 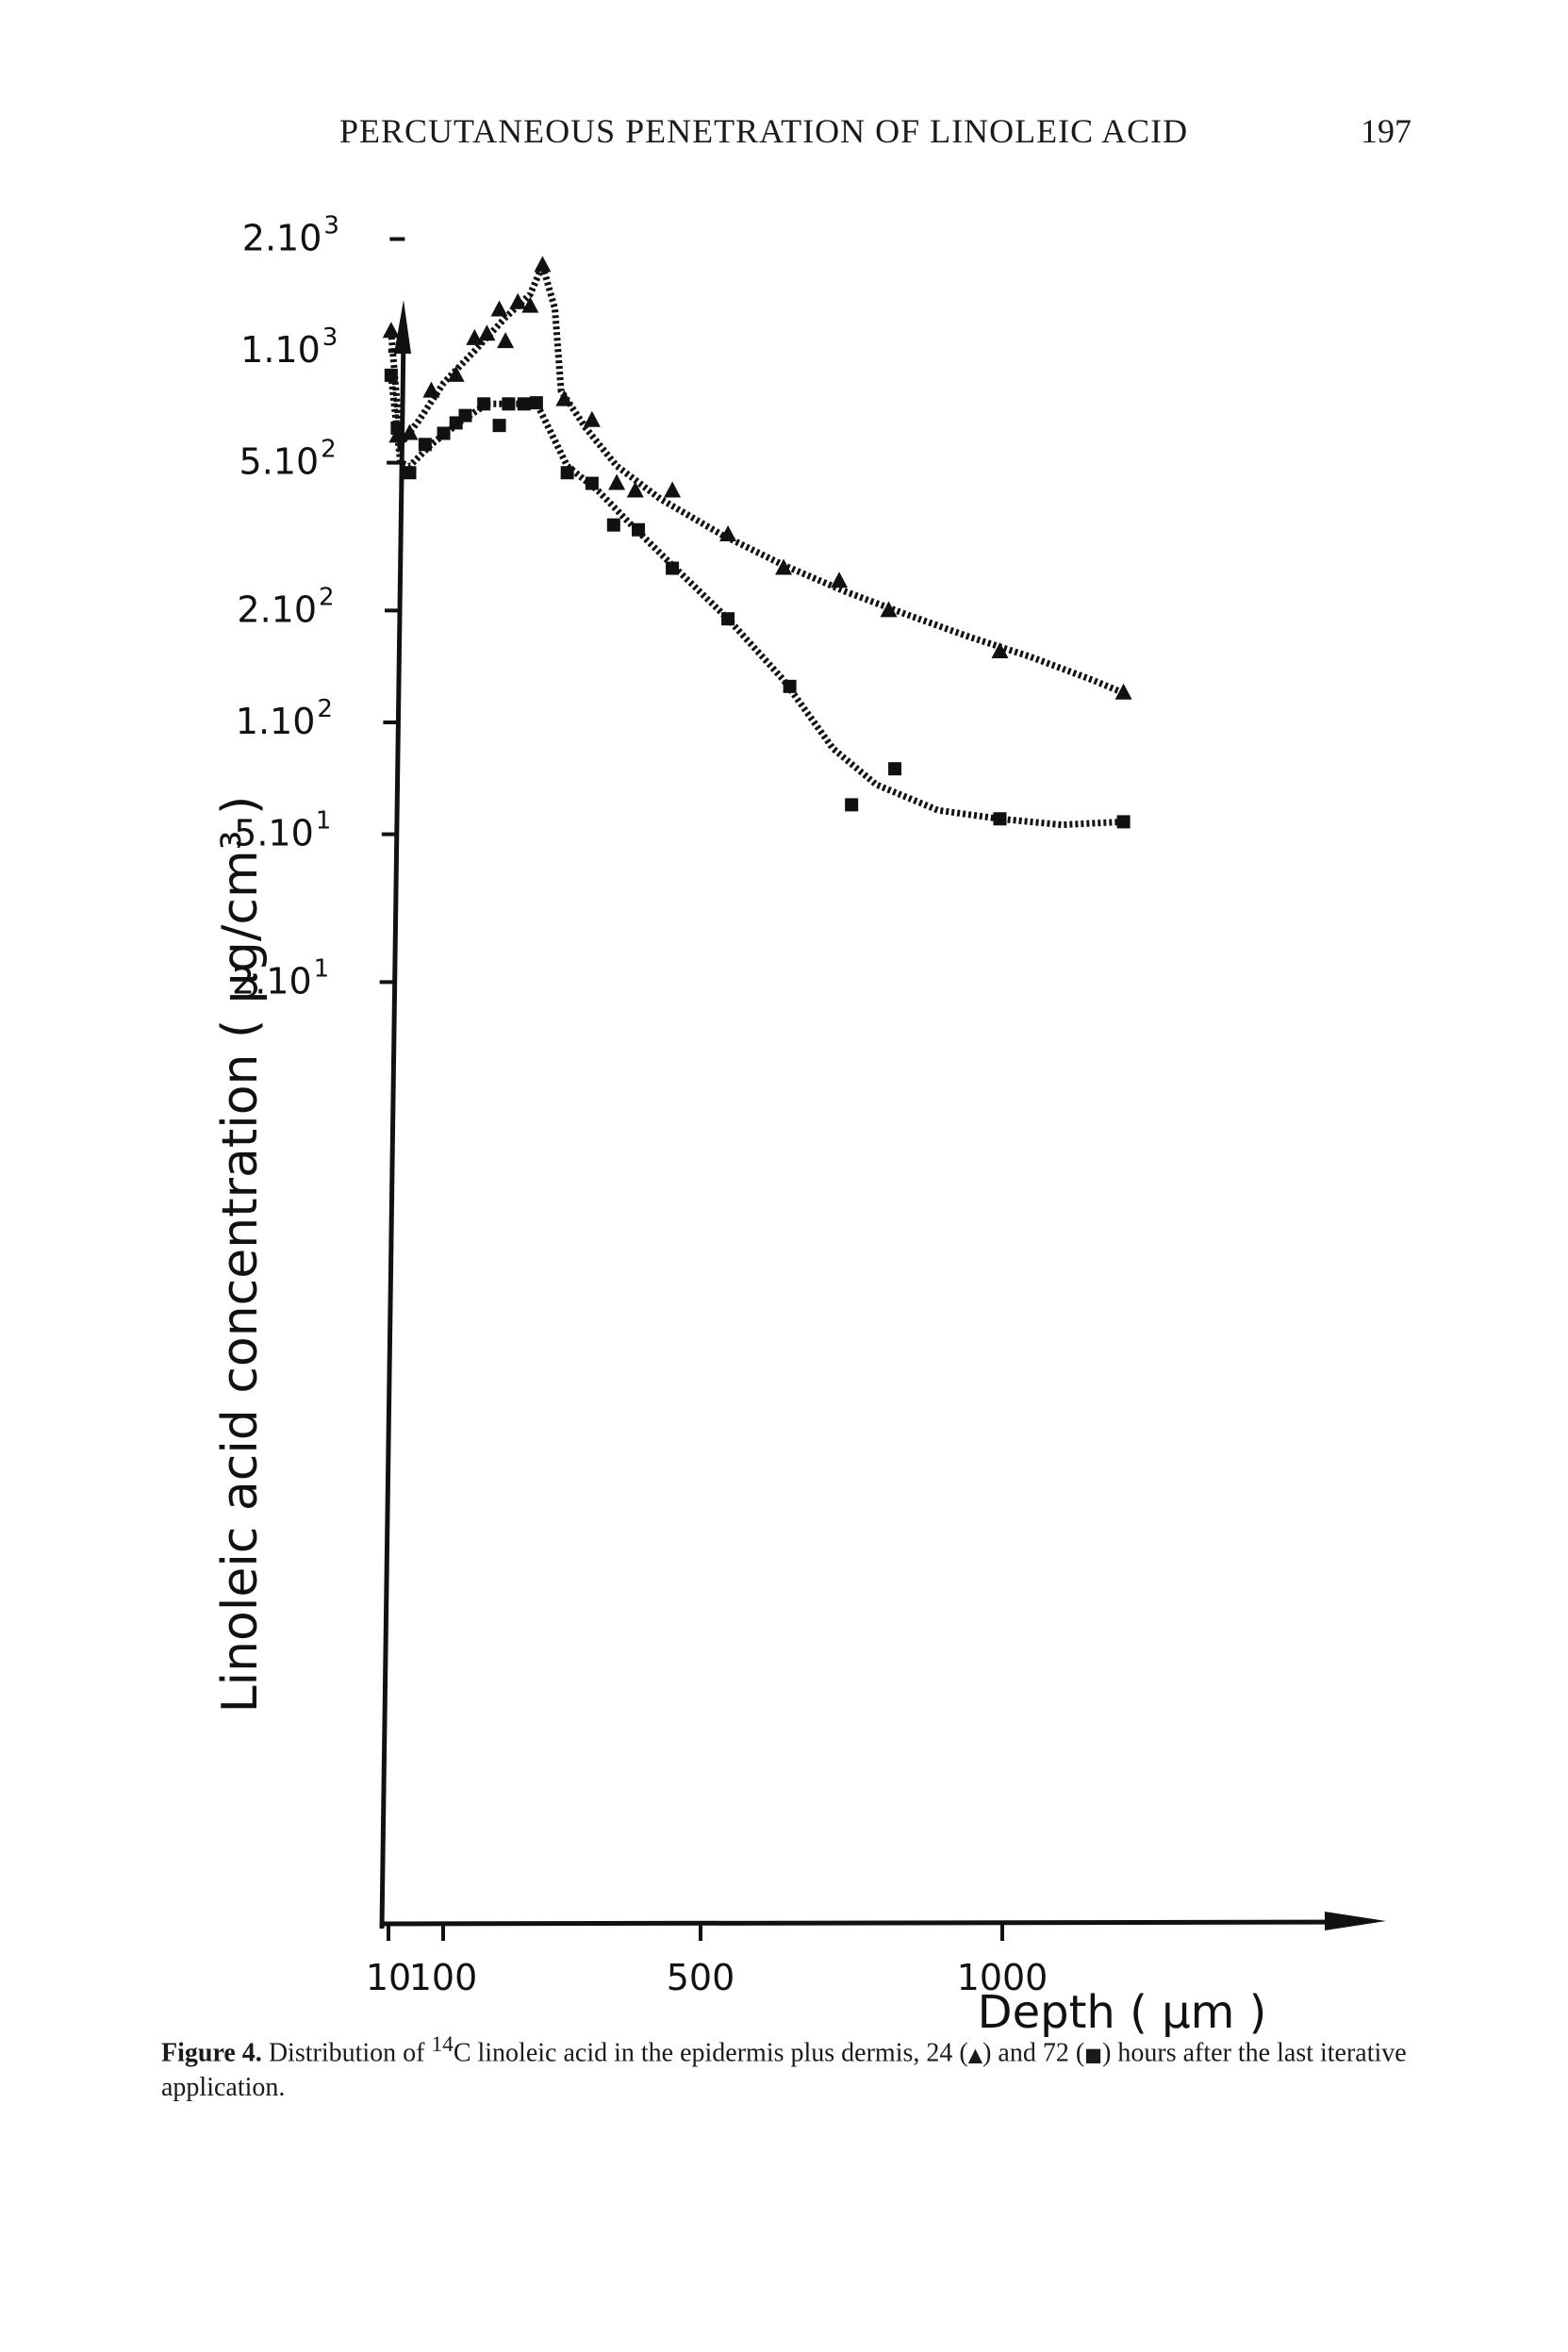 I want to click on square-icon: ■, so click(x=1094, y=2054).